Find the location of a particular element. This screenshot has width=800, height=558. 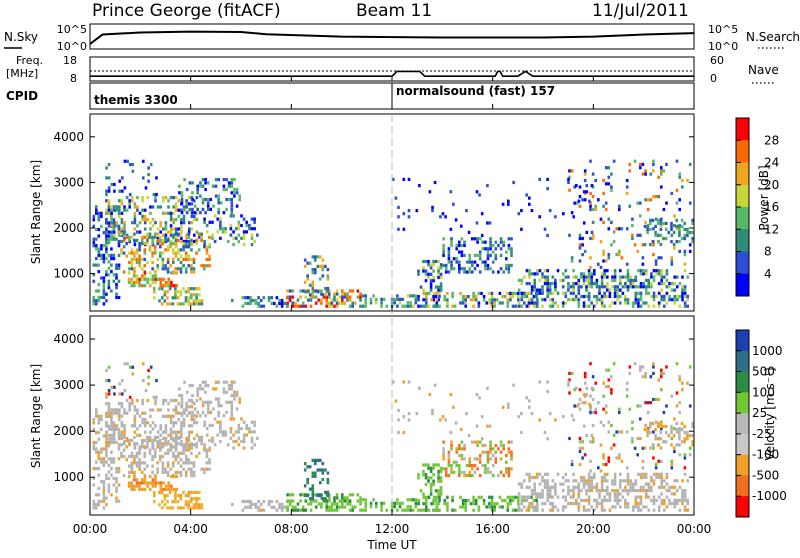

colorbar-tick-label: -500 is located at coordinates (765, 475).